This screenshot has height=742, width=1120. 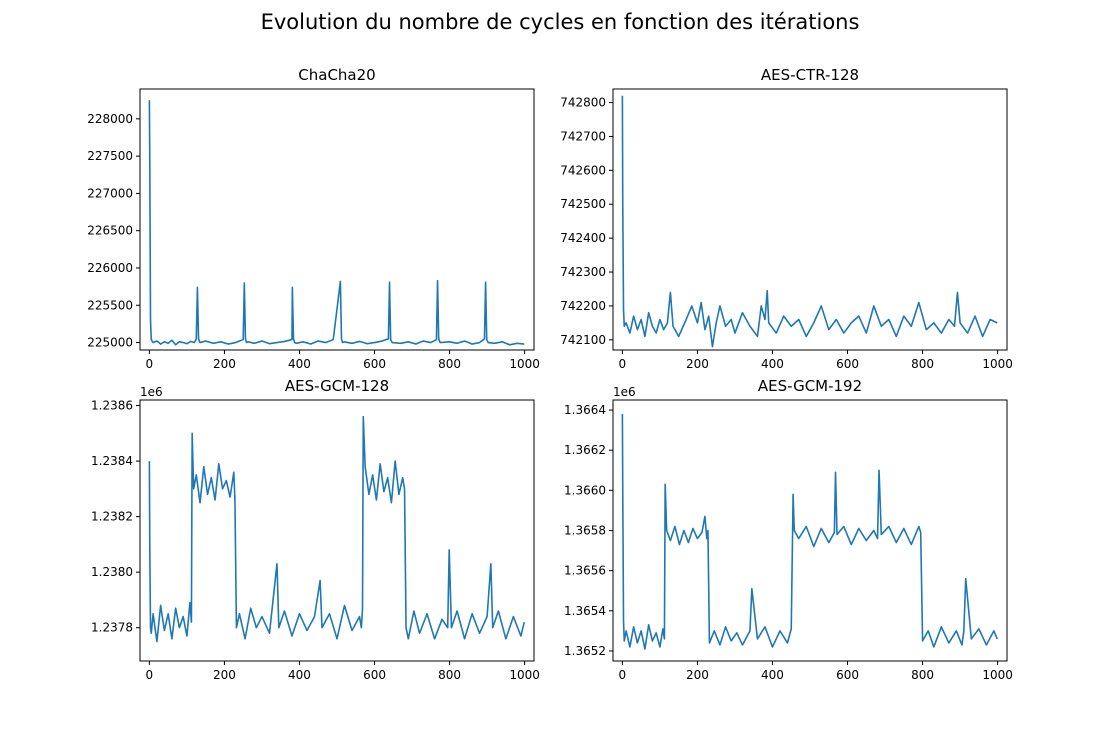 What do you see at coordinates (585, 450) in the screenshot?
I see `y-tick-label: 1.3662` at bounding box center [585, 450].